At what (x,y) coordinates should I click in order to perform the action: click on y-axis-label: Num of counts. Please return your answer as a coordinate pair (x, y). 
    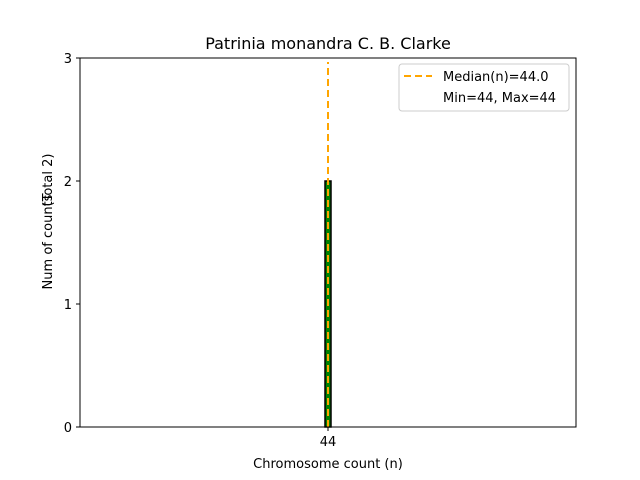
    Looking at the image, I should click on (48, 241).